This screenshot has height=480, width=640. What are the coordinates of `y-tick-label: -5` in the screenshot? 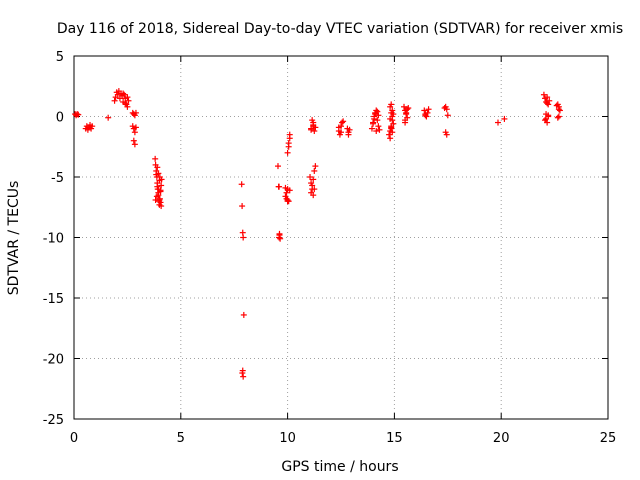 It's located at (57, 178).